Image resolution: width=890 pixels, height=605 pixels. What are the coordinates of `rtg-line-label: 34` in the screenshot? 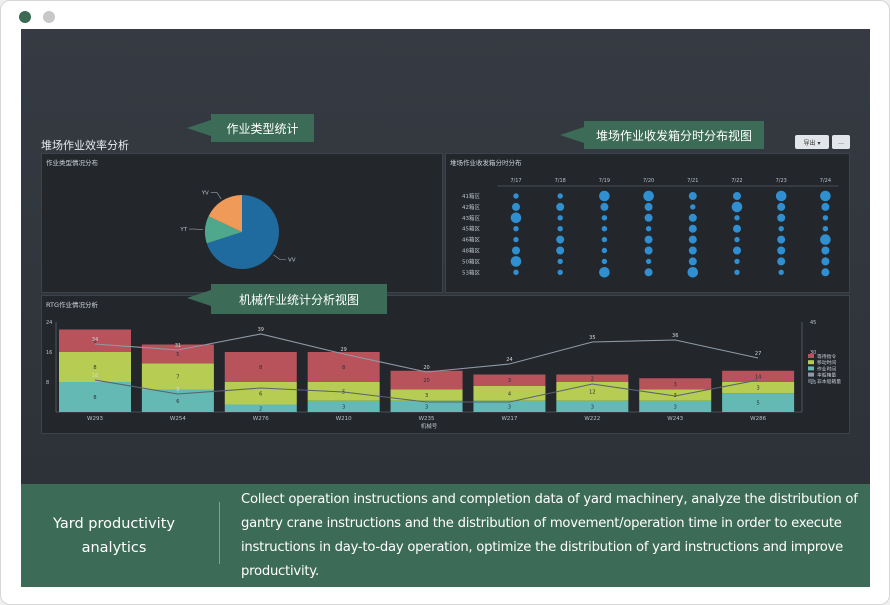 It's located at (95, 340).